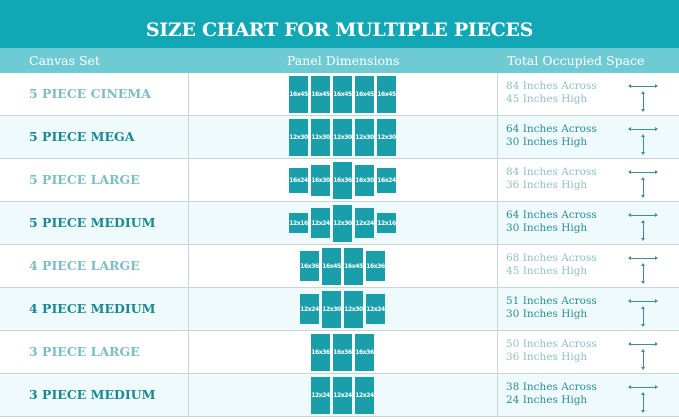 The image size is (679, 419). I want to click on across-text: 50 Inches Across, so click(551, 344).